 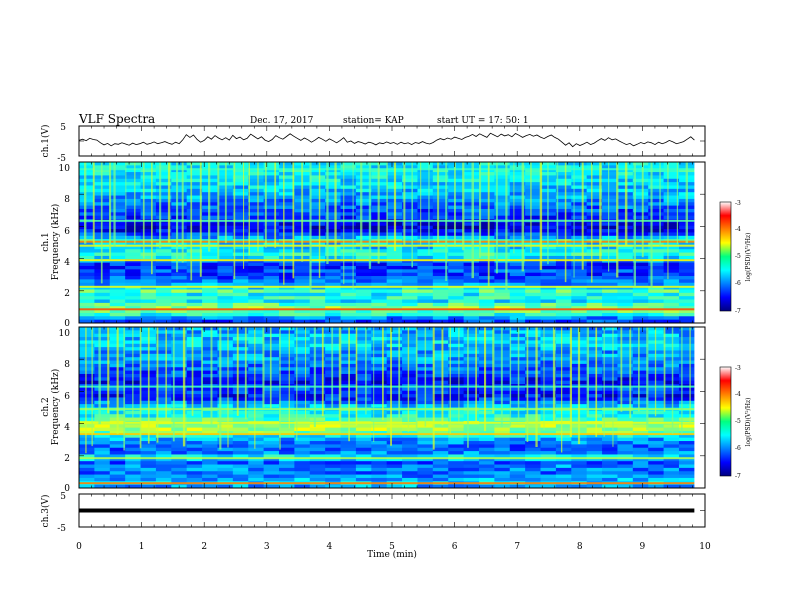 I want to click on spectrogram-blank, so click(x=699, y=407).